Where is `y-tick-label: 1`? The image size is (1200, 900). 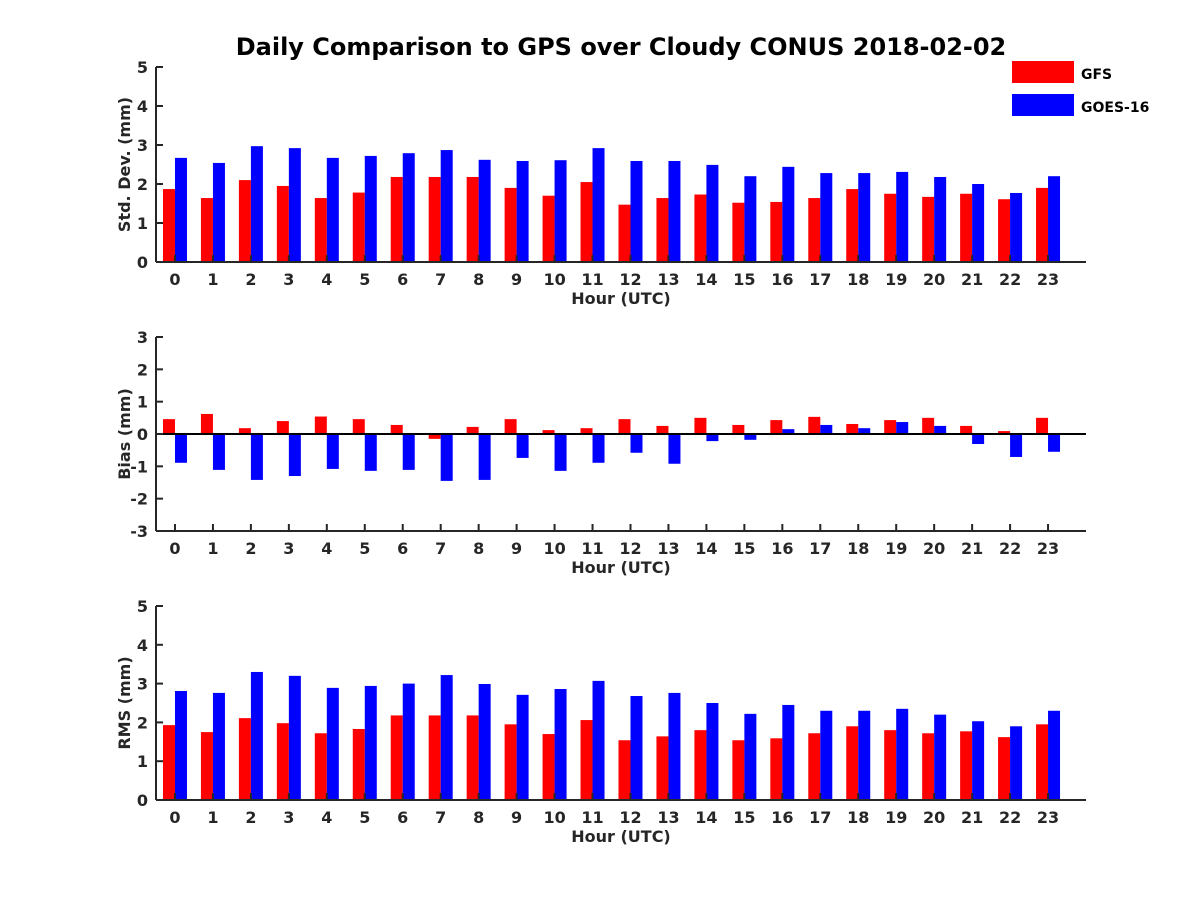
y-tick-label: 1 is located at coordinates (142, 402).